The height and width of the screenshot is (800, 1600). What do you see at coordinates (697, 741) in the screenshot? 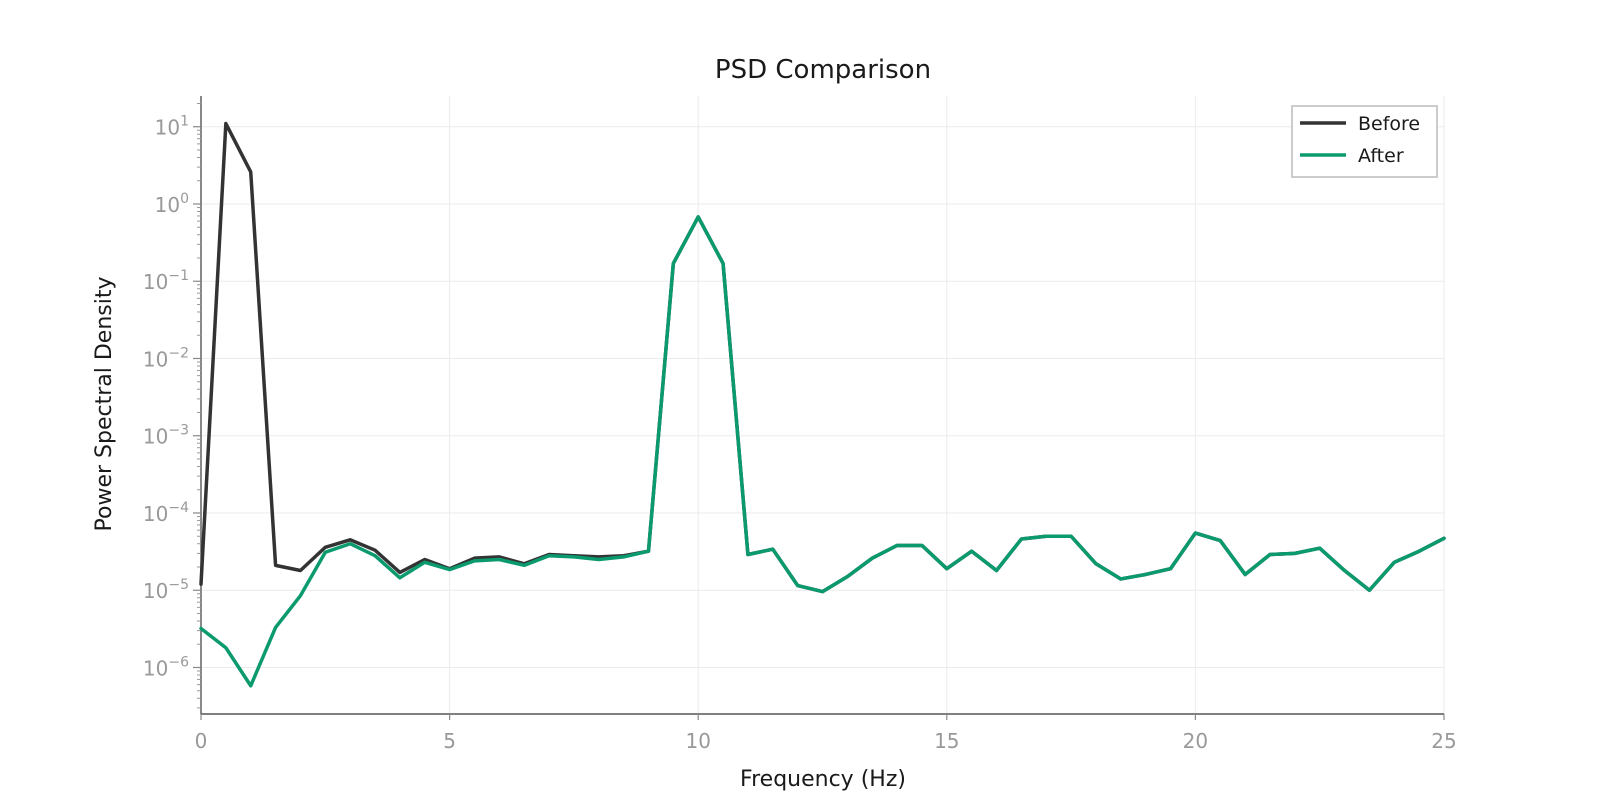
I see `x-tick-label: 10` at bounding box center [697, 741].